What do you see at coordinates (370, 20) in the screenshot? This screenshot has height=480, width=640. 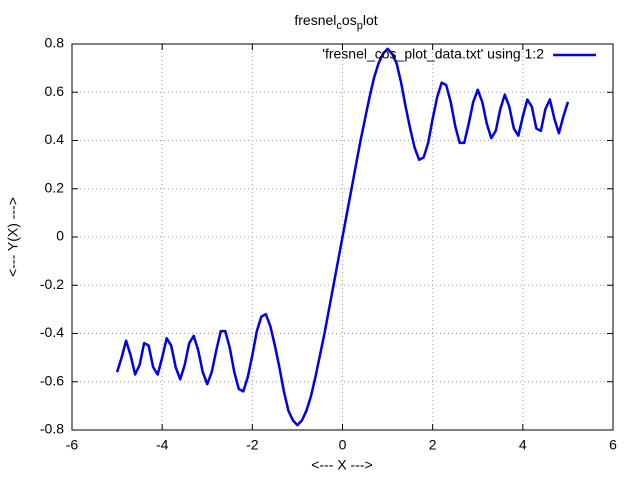 I see `title-part: lot` at bounding box center [370, 20].